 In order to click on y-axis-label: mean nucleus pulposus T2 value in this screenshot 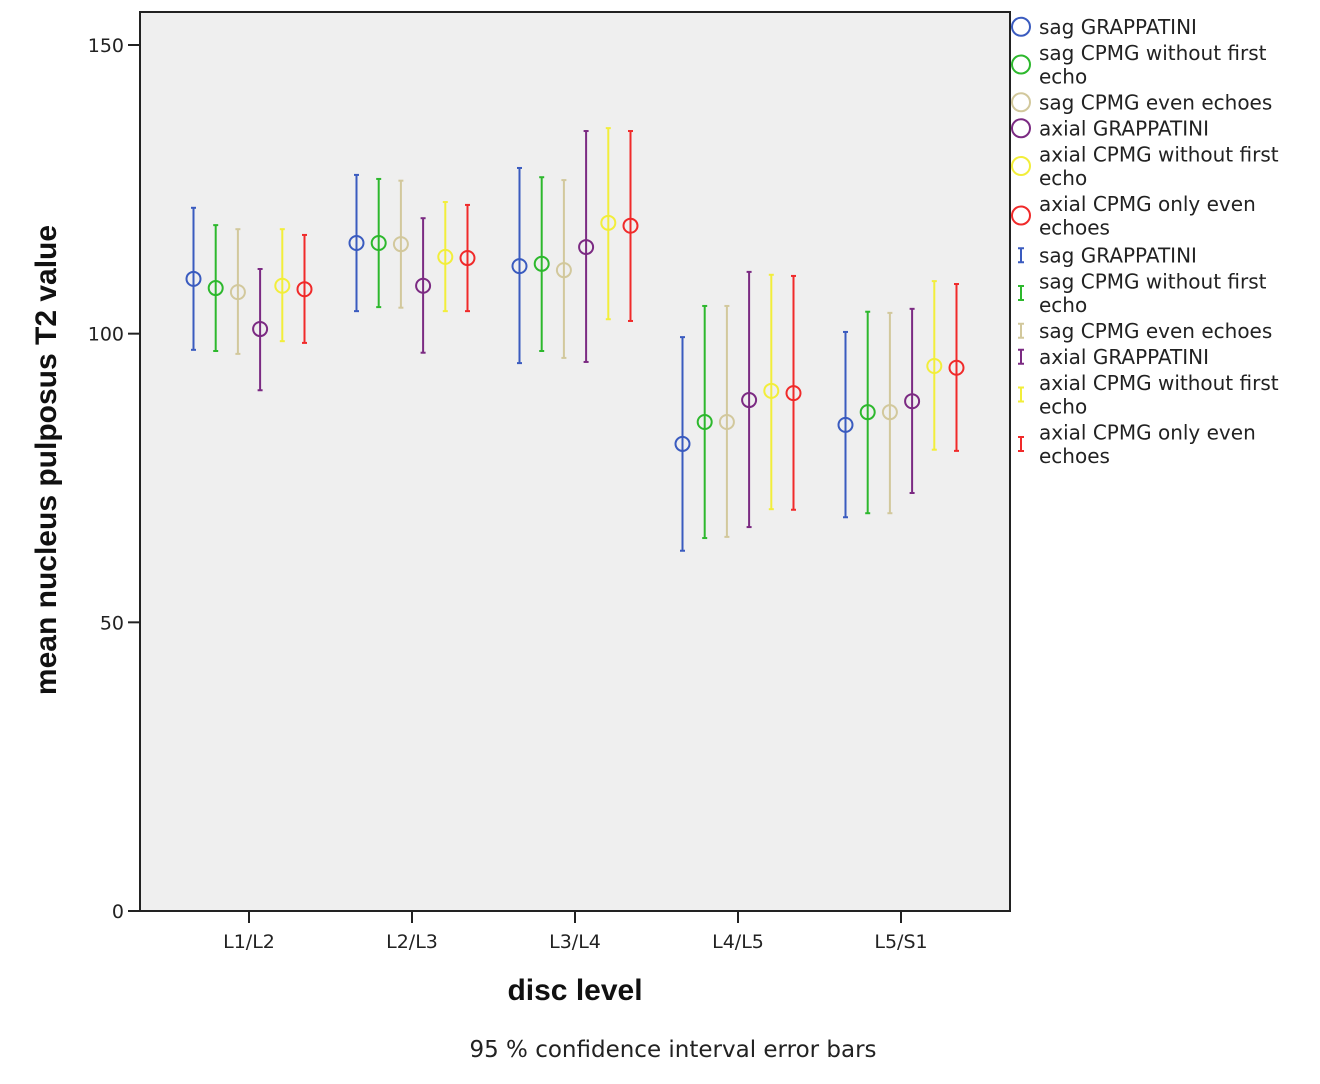, I will do `click(46, 460)`.